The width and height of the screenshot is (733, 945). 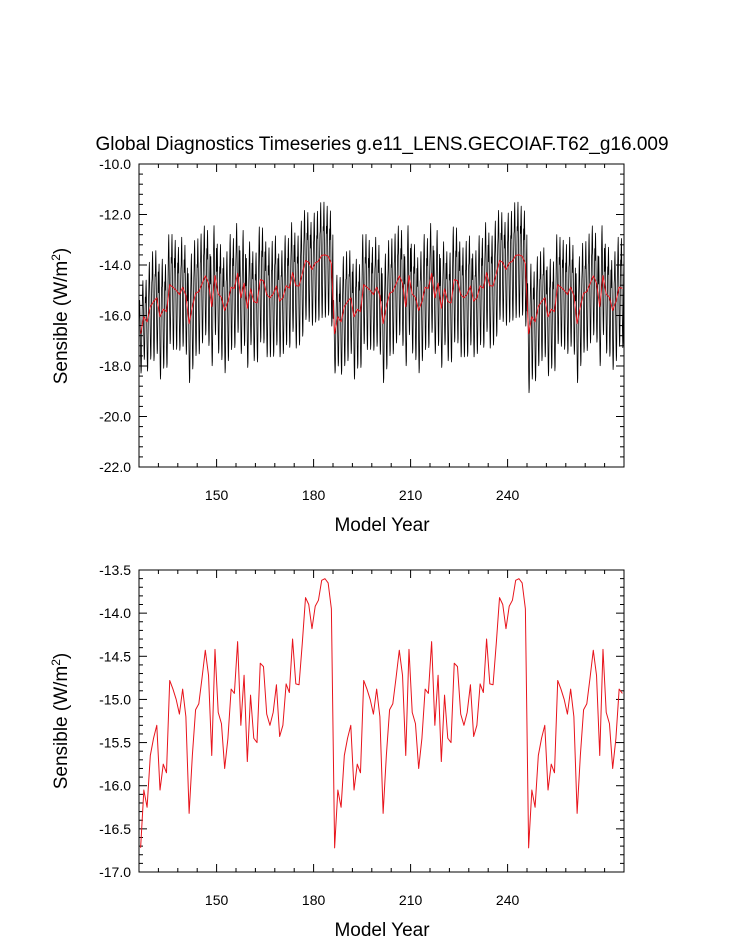 I want to click on top-x-tick-labels: 150 180 210 240, so click(x=362, y=495).